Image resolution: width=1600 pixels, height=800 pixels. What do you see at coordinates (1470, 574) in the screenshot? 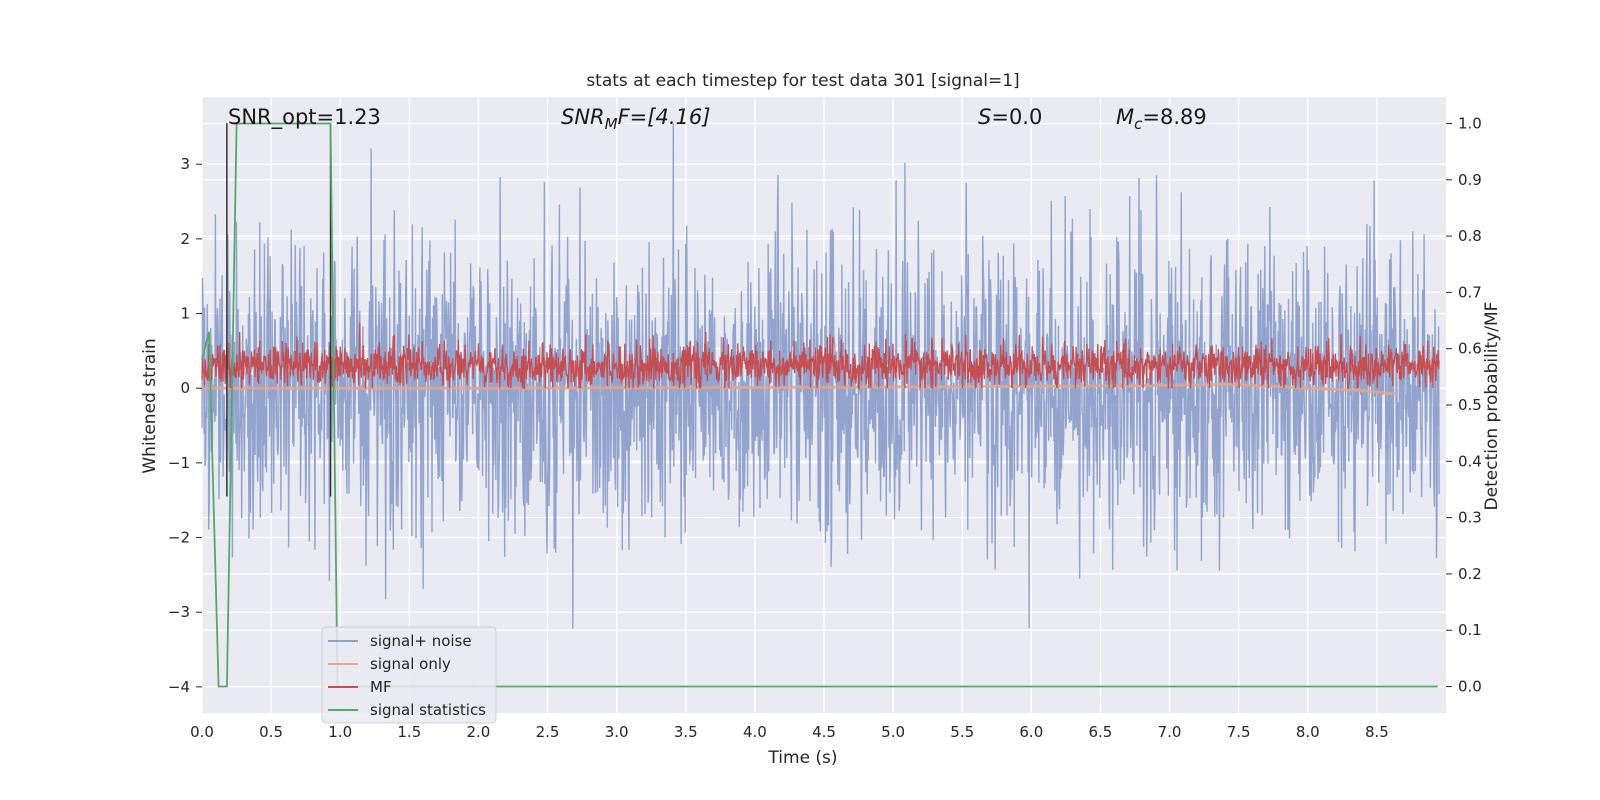
I see `y-right-tick-label: 0.2` at bounding box center [1470, 574].